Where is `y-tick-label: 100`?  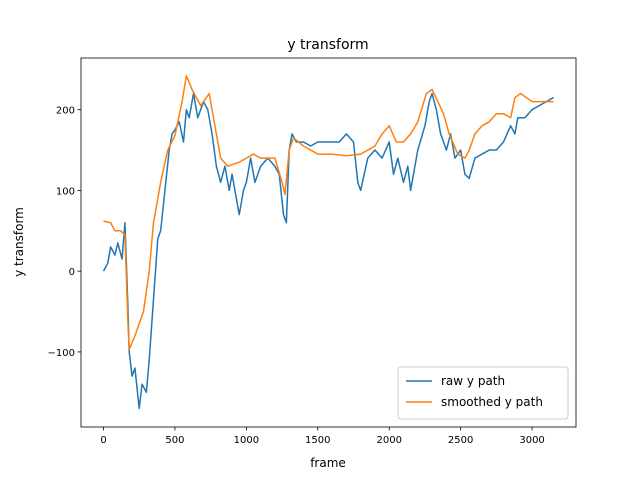
y-tick-label: 100 is located at coordinates (65, 191).